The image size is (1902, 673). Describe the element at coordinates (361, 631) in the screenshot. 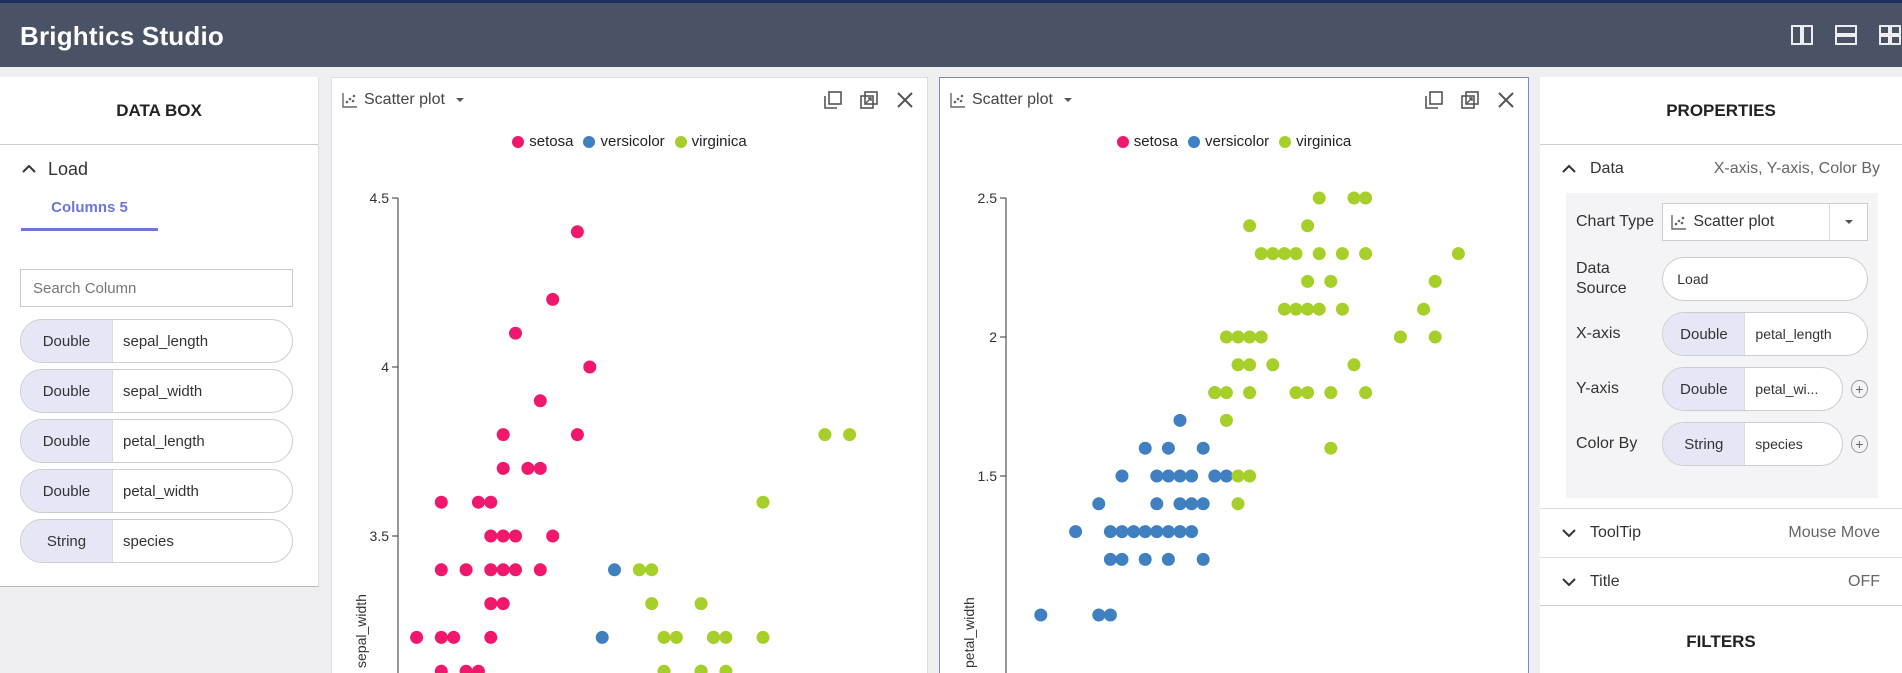

I see `y-axis-label: sepal_width` at that location.